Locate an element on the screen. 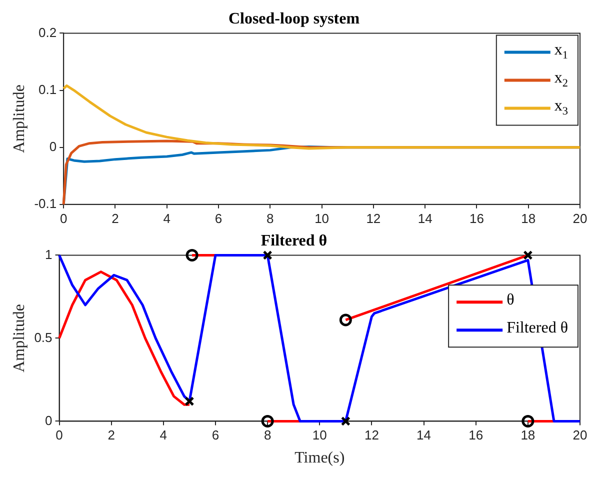 The height and width of the screenshot is (477, 602). x-axis-title: Time(s) is located at coordinates (319, 458).